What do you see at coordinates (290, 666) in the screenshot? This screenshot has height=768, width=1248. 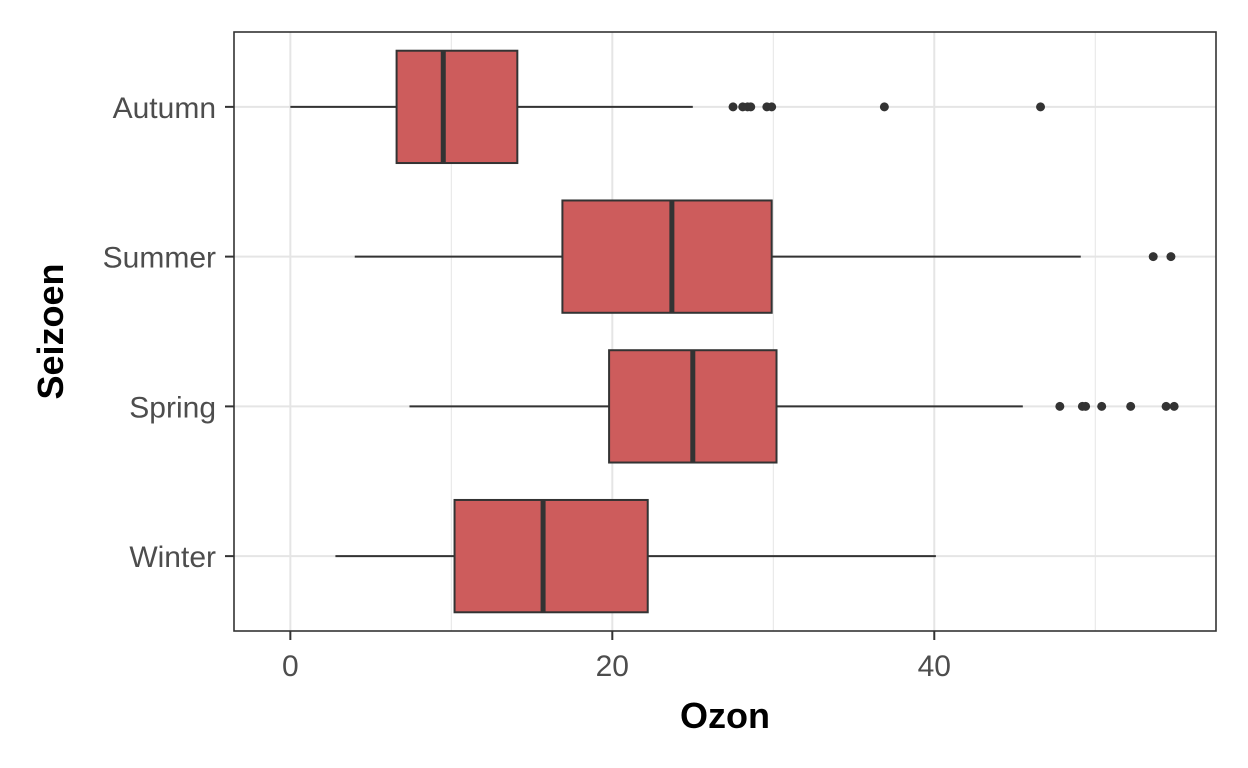 I see `x-tick-label: 0` at bounding box center [290, 666].